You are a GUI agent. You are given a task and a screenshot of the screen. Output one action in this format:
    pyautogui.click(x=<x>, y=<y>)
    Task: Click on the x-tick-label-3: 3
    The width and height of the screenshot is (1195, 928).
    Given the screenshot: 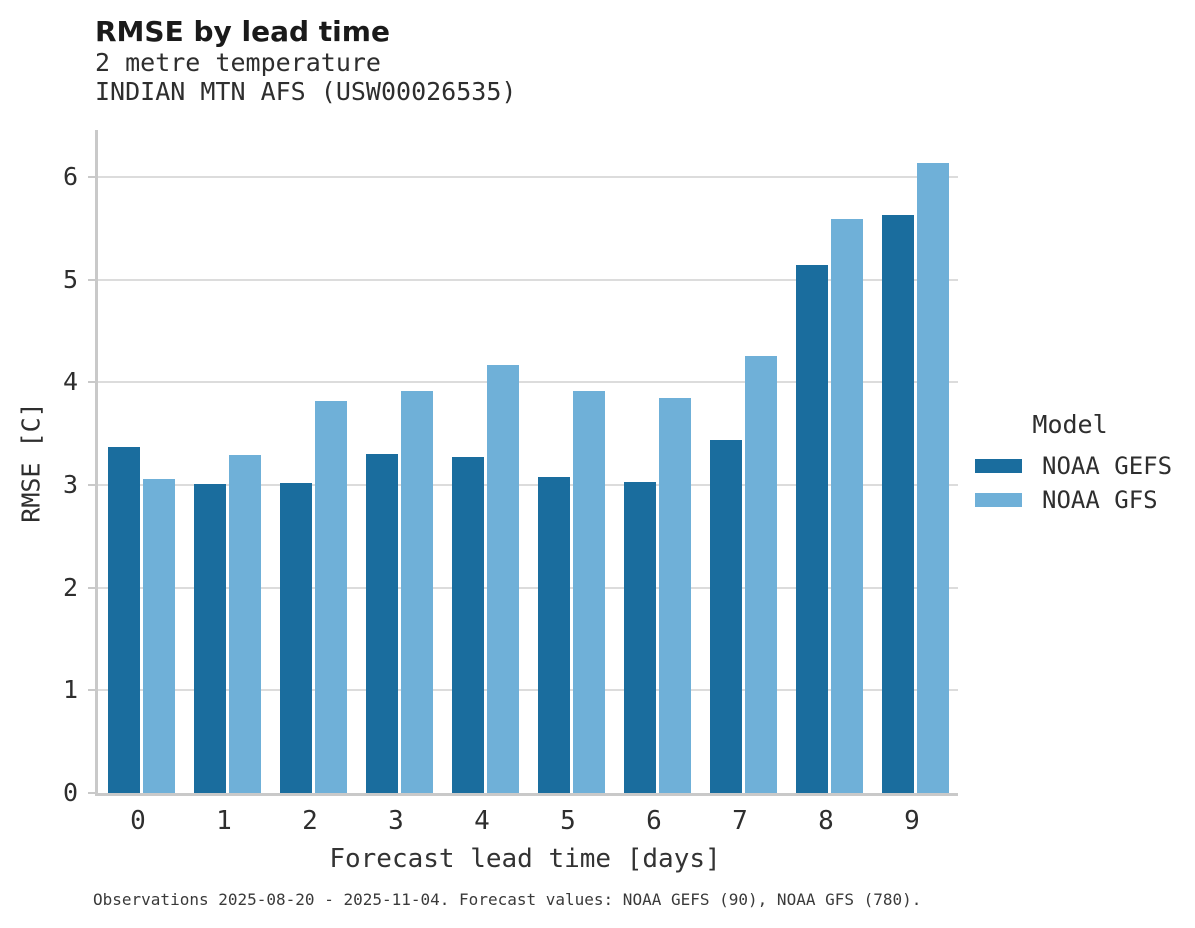 What is the action you would take?
    pyautogui.click(x=396, y=821)
    